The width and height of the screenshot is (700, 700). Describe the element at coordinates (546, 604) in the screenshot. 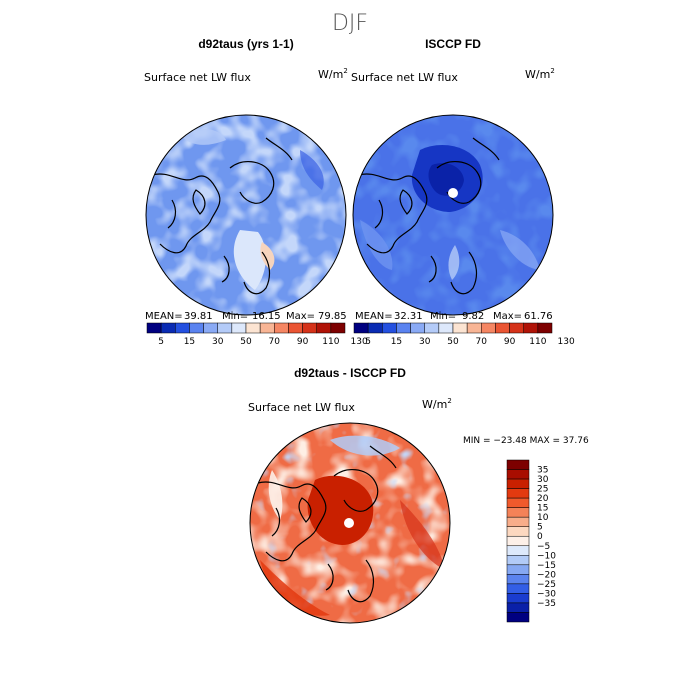

I see `map-c-colorbar-tick-label: −35` at that location.